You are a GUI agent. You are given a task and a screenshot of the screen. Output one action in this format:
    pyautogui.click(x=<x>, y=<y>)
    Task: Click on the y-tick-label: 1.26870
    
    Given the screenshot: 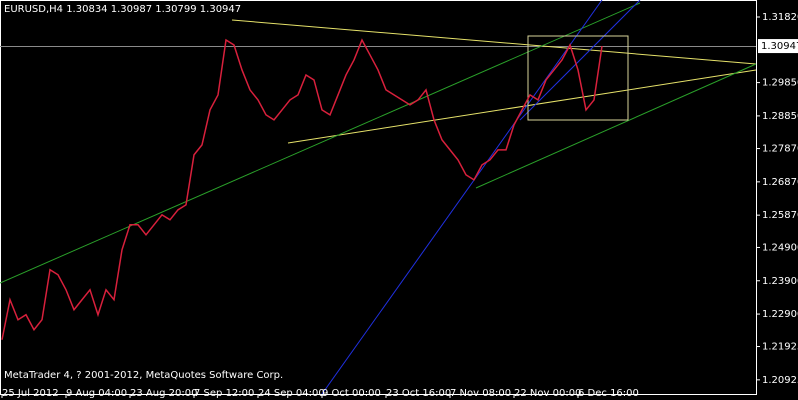 What is the action you would take?
    pyautogui.click(x=780, y=182)
    